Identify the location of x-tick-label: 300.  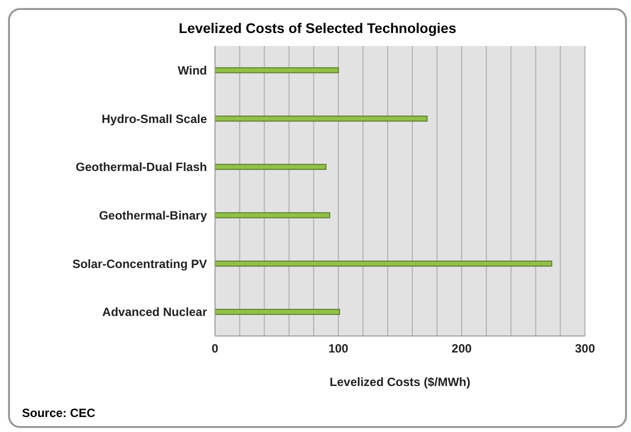
(585, 349).